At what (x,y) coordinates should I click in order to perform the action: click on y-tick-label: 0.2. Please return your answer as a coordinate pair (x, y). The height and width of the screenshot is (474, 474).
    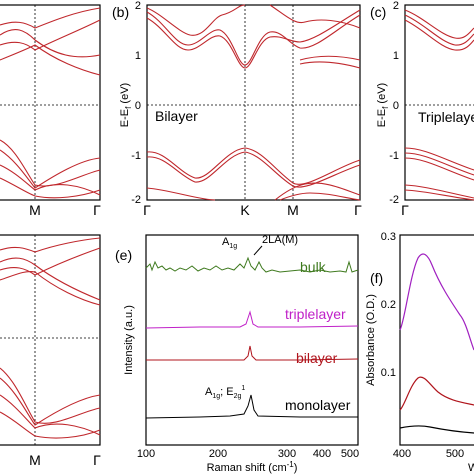
    Looking at the image, I should click on (388, 305).